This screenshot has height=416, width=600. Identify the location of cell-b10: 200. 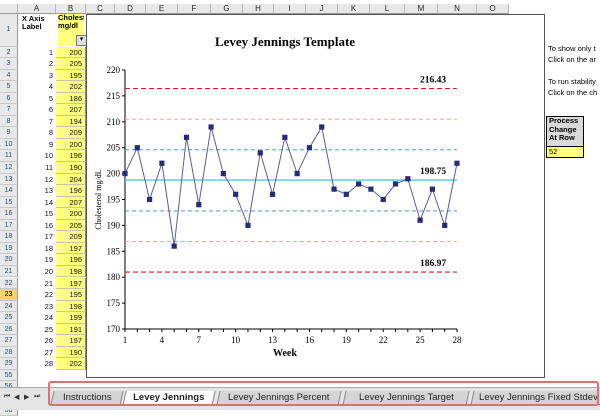
(71, 144).